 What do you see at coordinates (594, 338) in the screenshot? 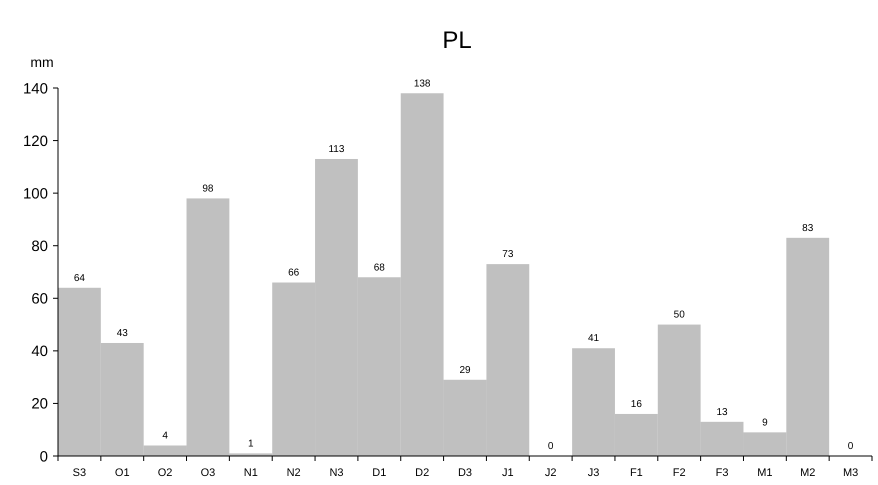
I see `data-label: 41` at bounding box center [594, 338].